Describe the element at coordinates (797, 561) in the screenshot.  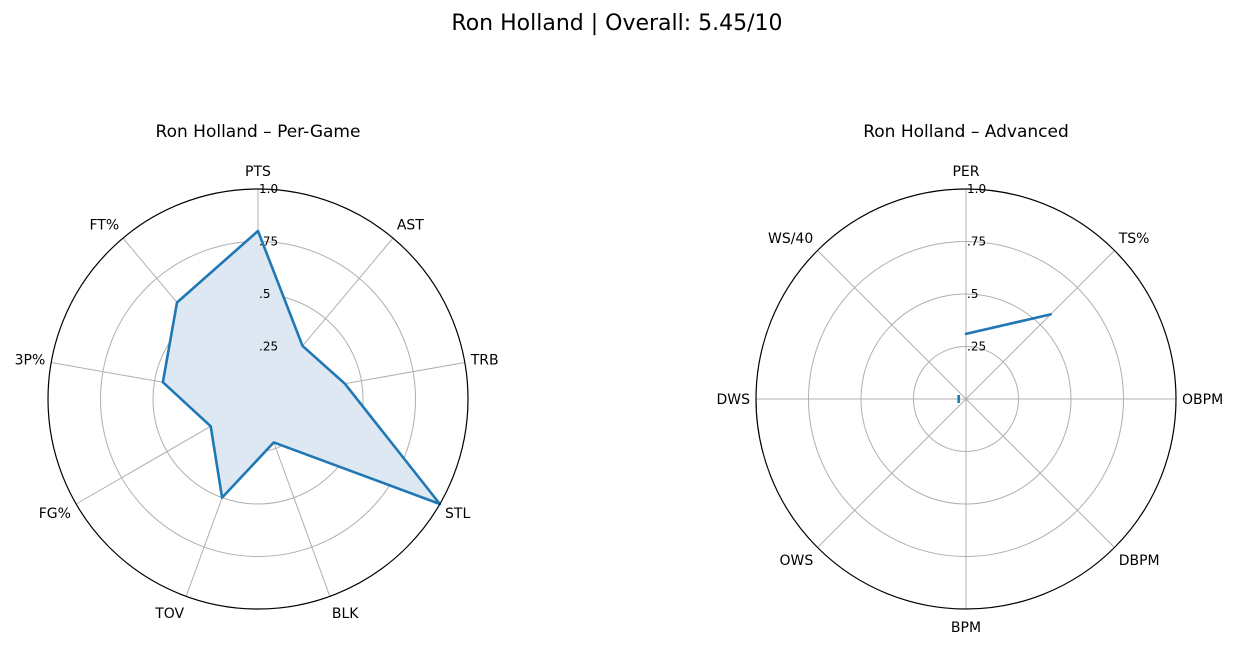
I see `axis-label-ows: OWS` at that location.